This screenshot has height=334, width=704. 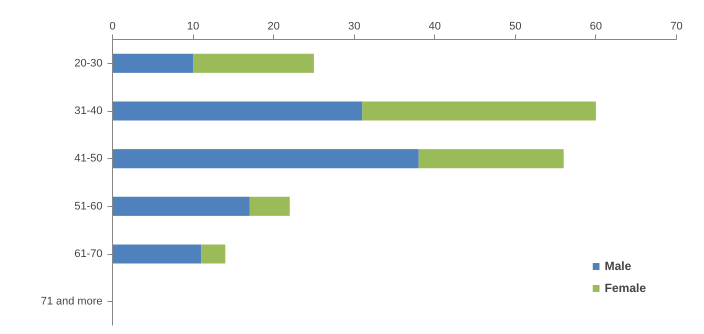 I want to click on legend-label: Male, so click(x=618, y=266).